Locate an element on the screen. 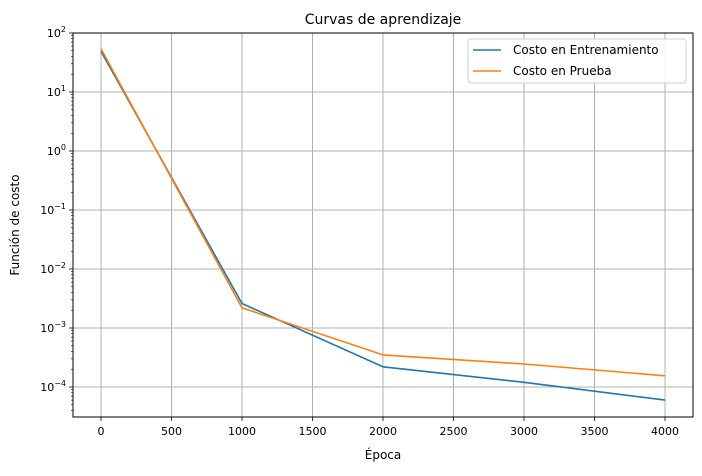  x-tick-label: 1500 is located at coordinates (313, 431).